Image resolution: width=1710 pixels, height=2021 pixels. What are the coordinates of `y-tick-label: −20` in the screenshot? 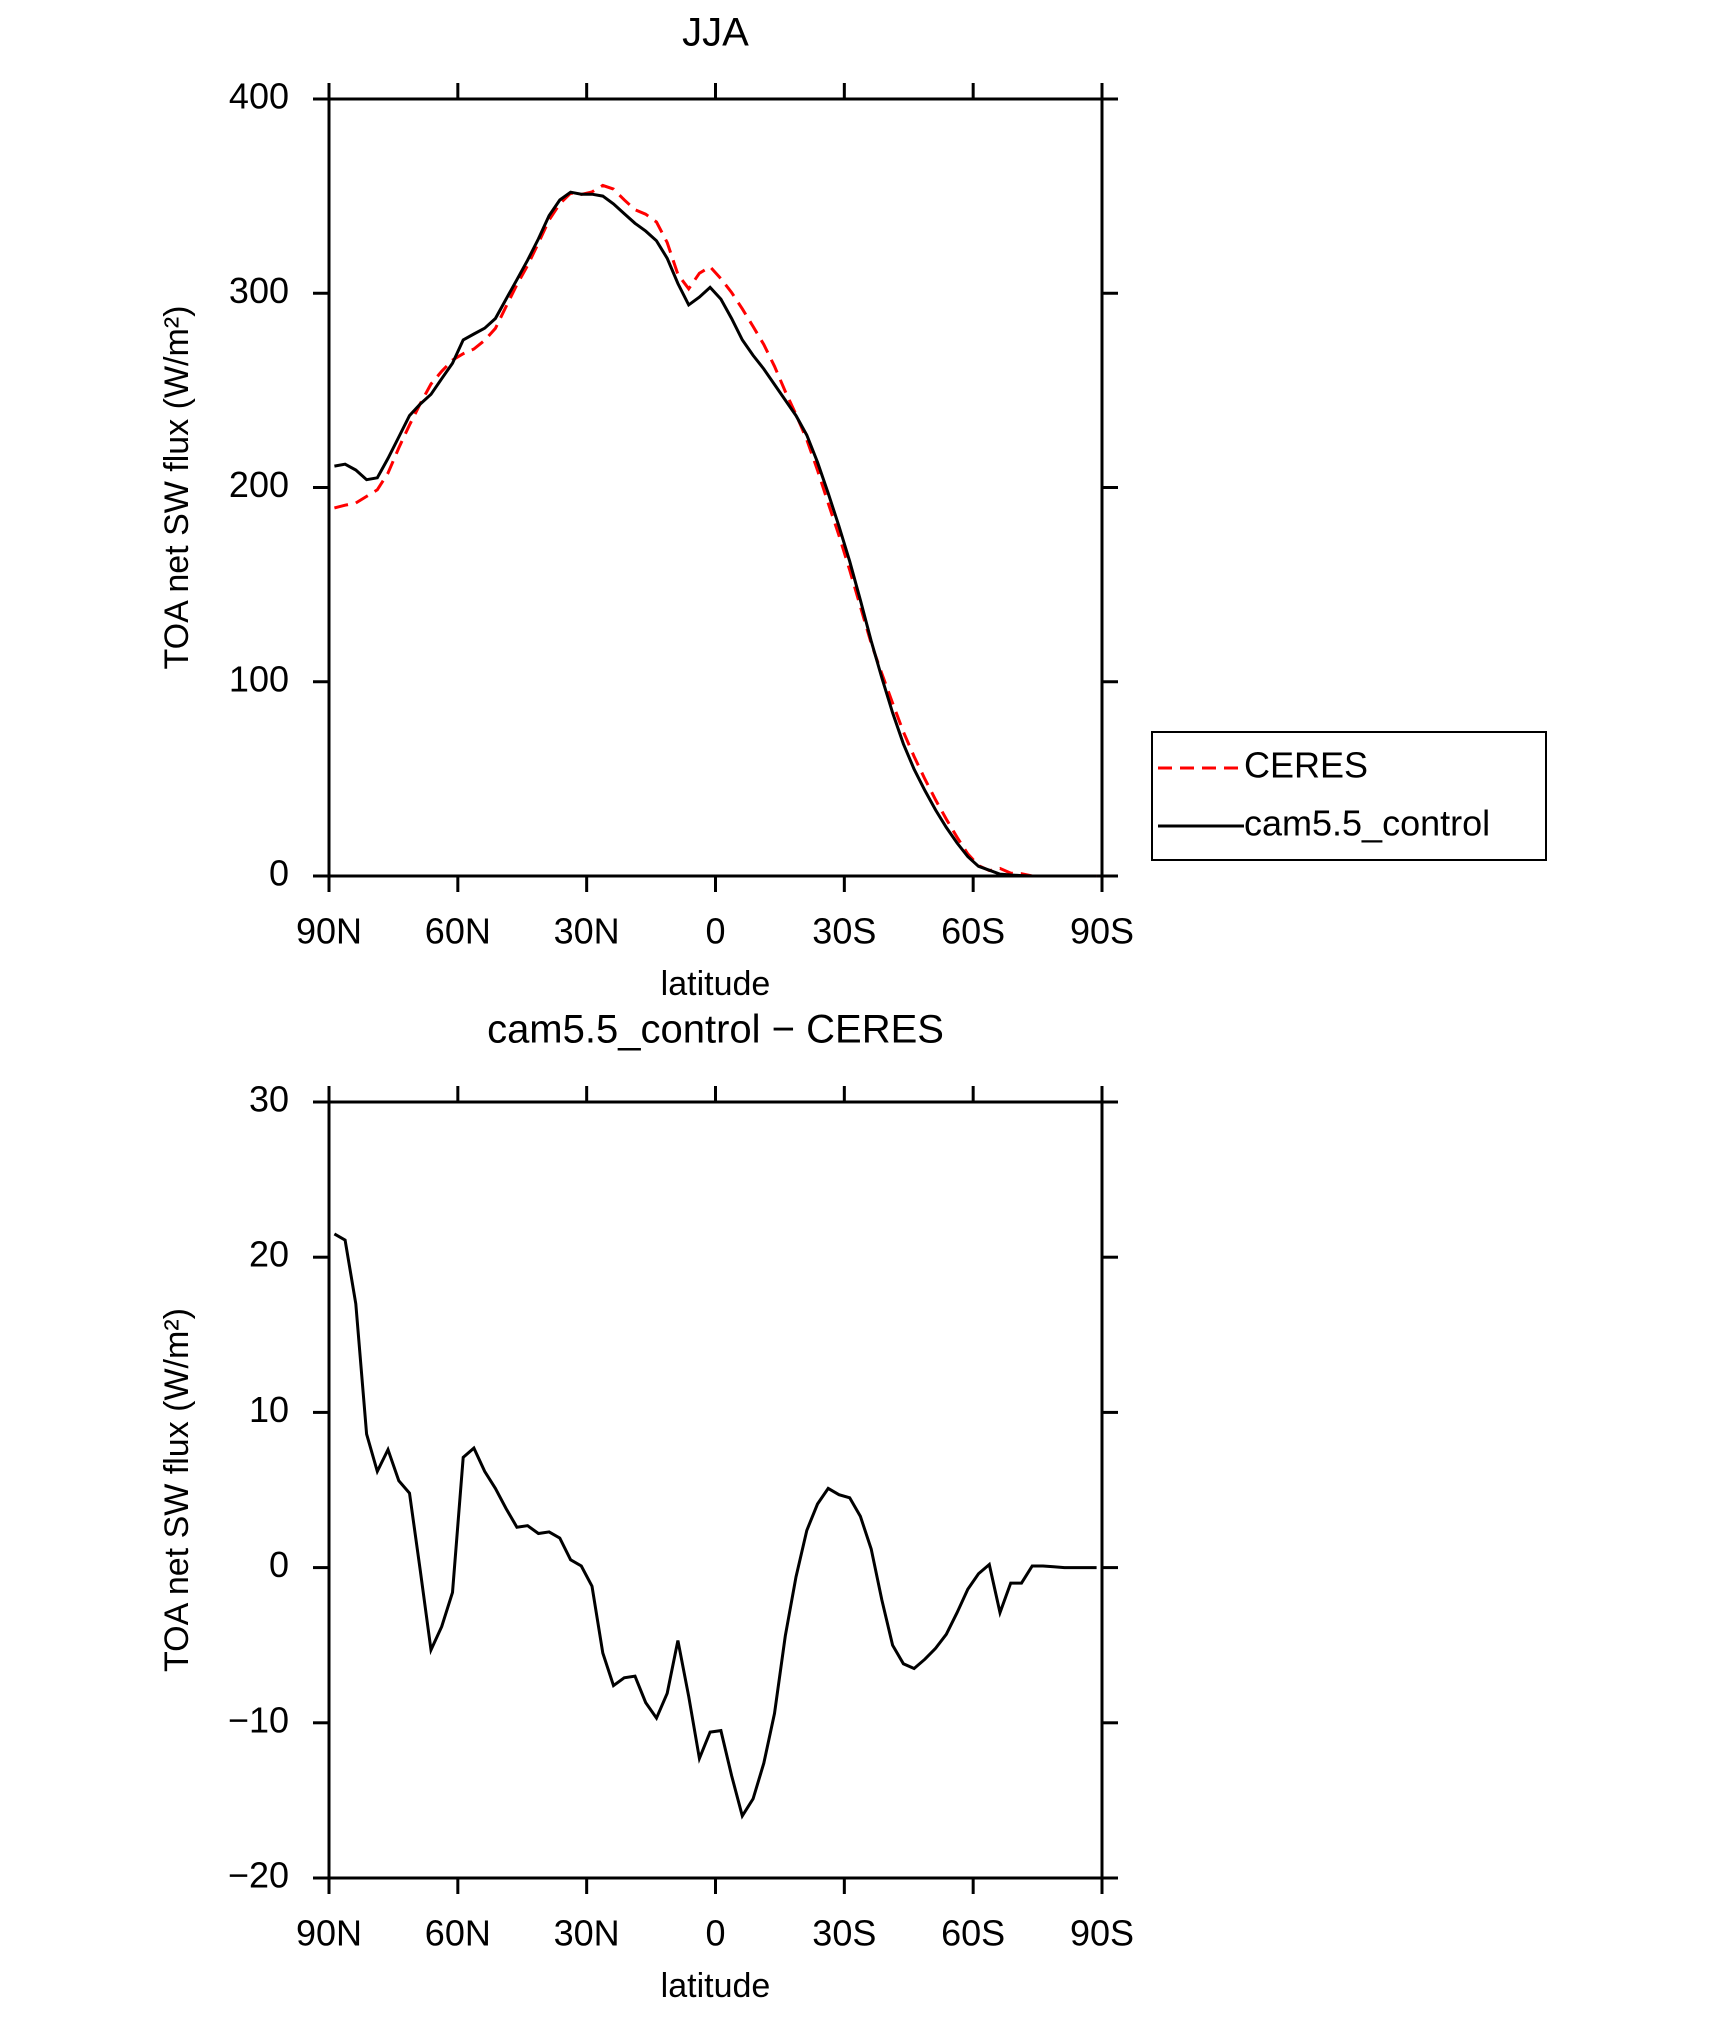 It's located at (258, 1875).